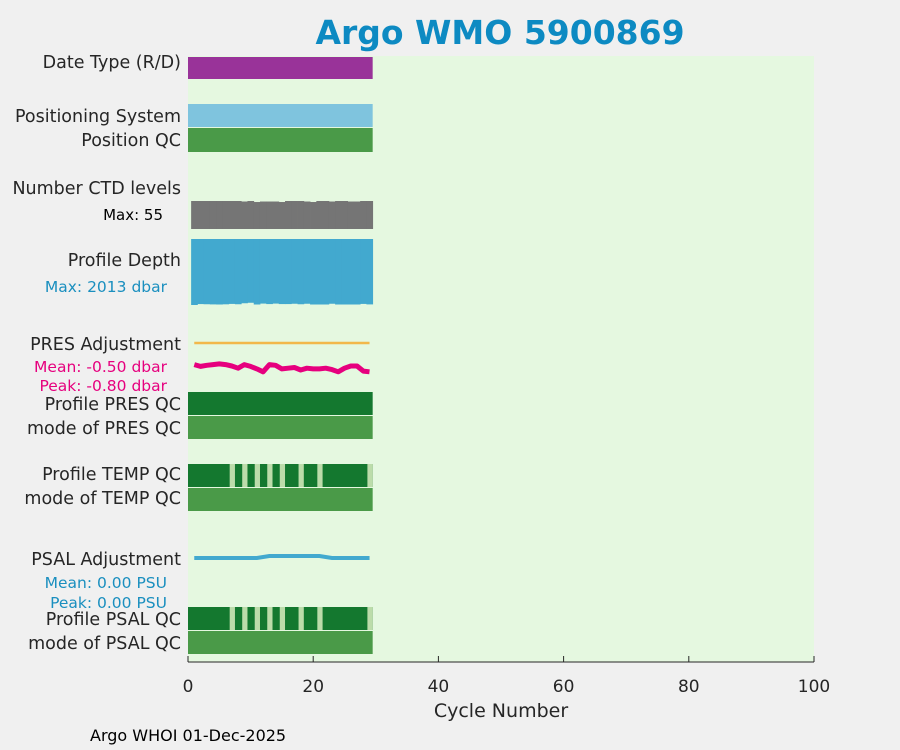 The image size is (900, 750). Describe the element at coordinates (133, 215) in the screenshot. I see `annotation-3-annotation: Max: 55` at that location.